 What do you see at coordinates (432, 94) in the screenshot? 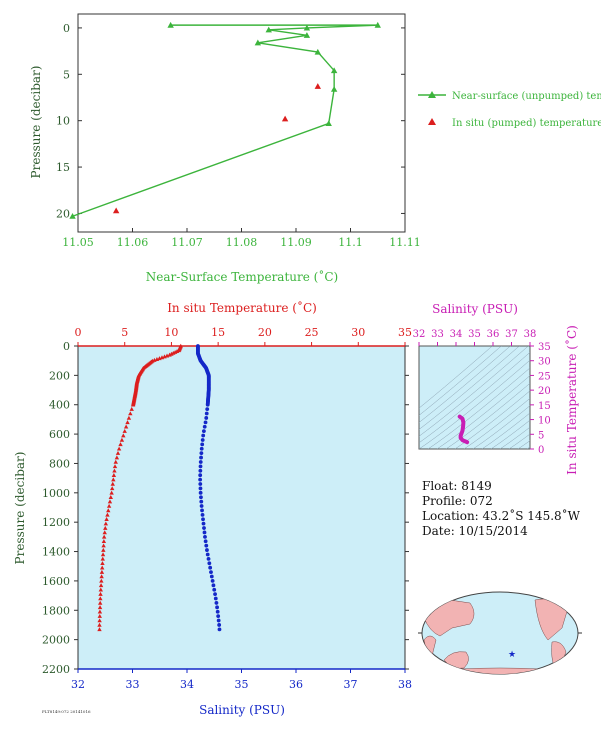
I see `legend-triangle-swatch-green` at bounding box center [432, 94].